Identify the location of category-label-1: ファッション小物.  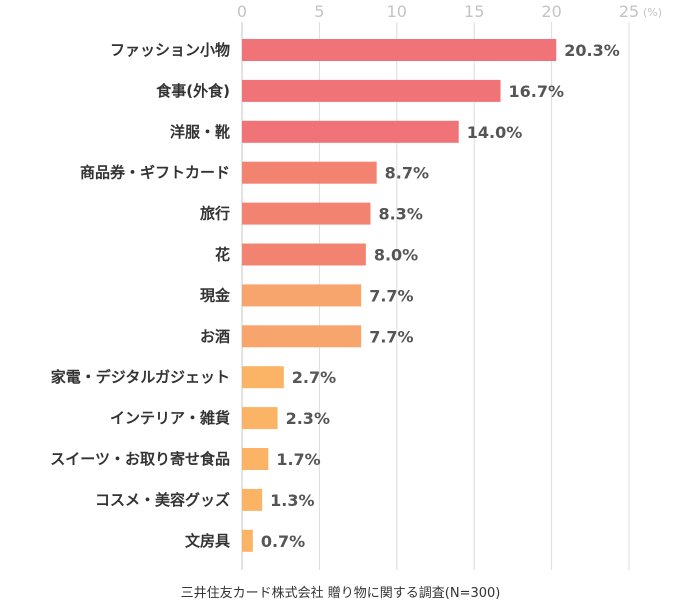
(170, 50).